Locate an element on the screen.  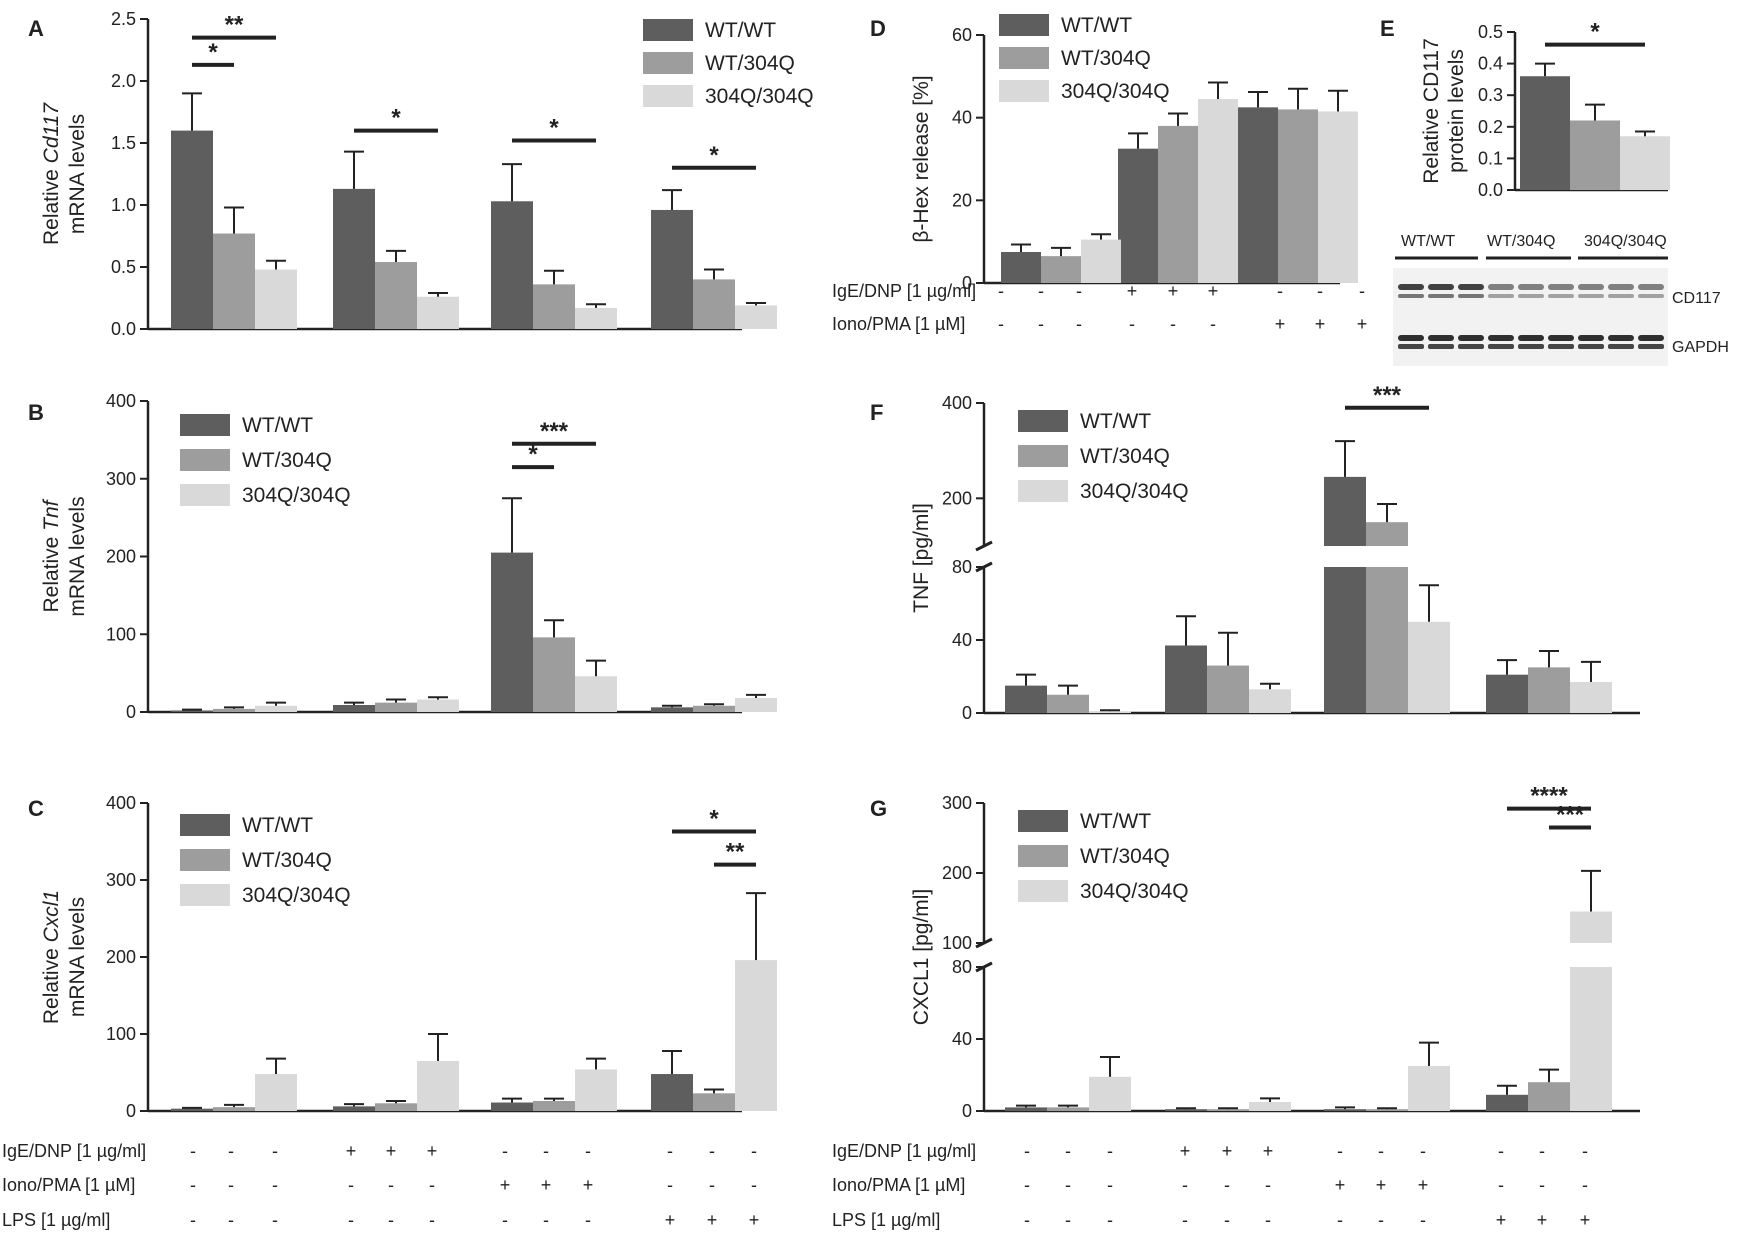
y-tick-label: 1.0 is located at coordinates (123, 205).